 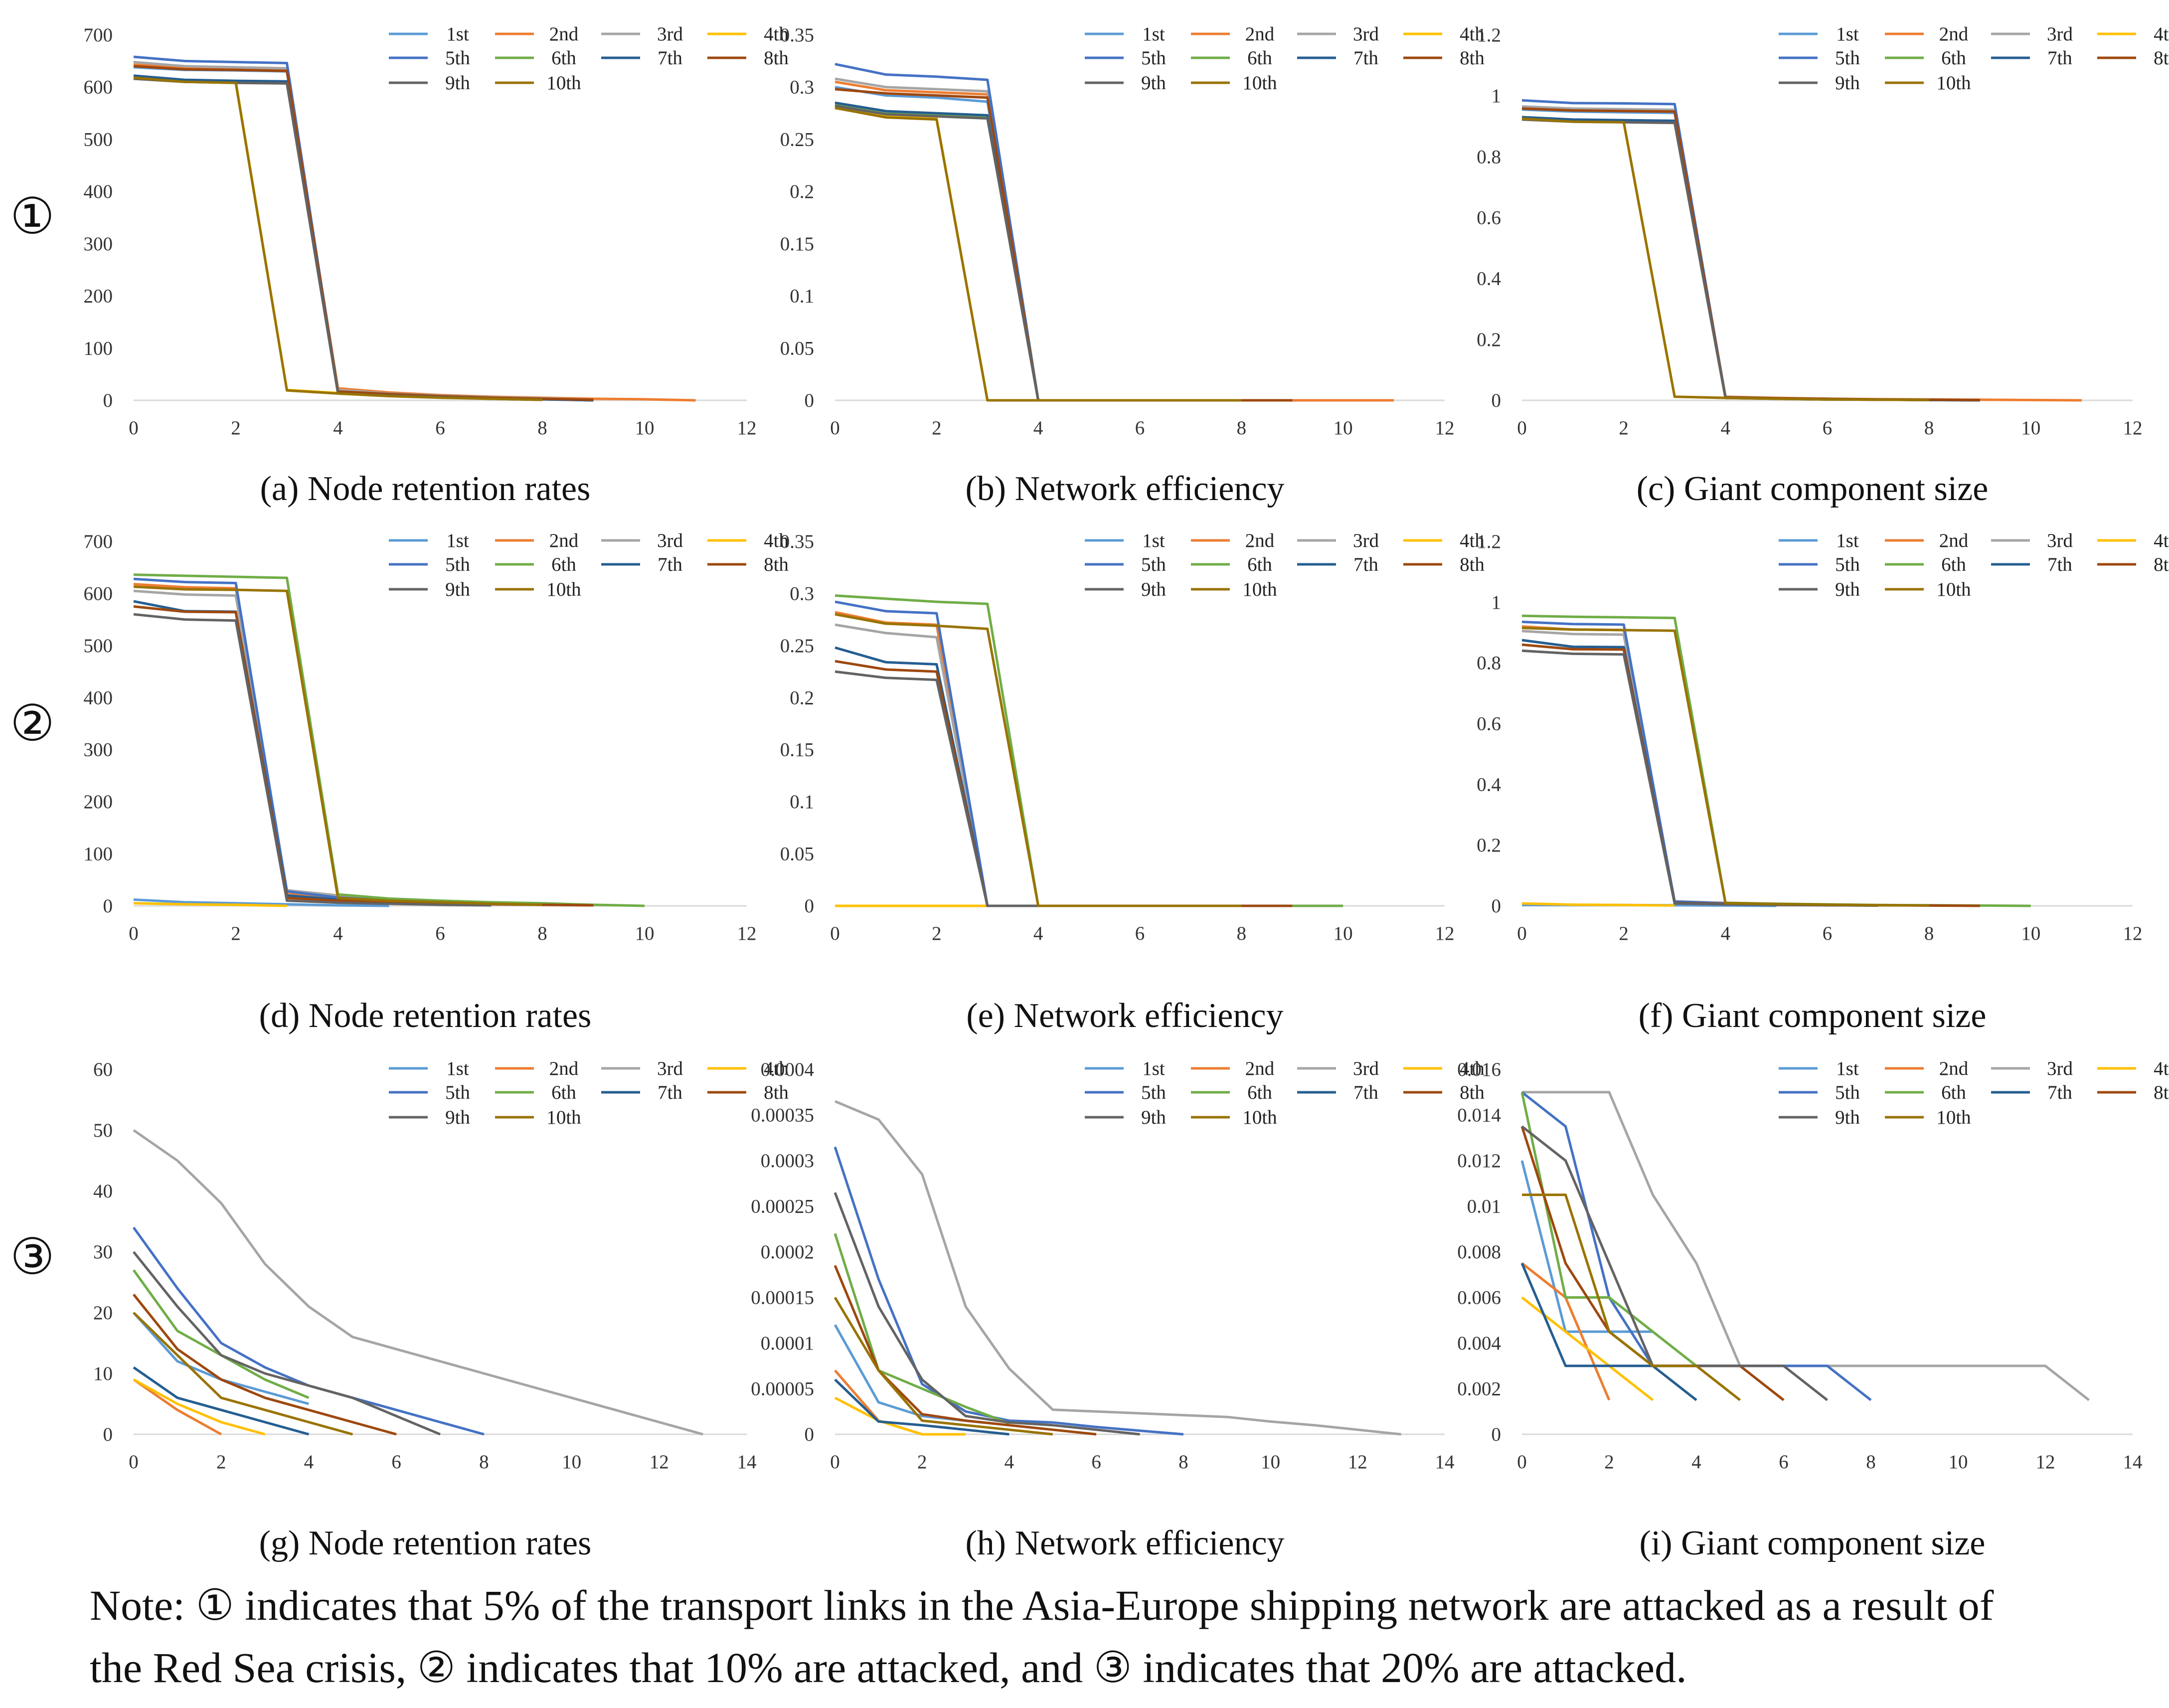 I want to click on y-tick-label: 0.6, so click(x=1489, y=724).